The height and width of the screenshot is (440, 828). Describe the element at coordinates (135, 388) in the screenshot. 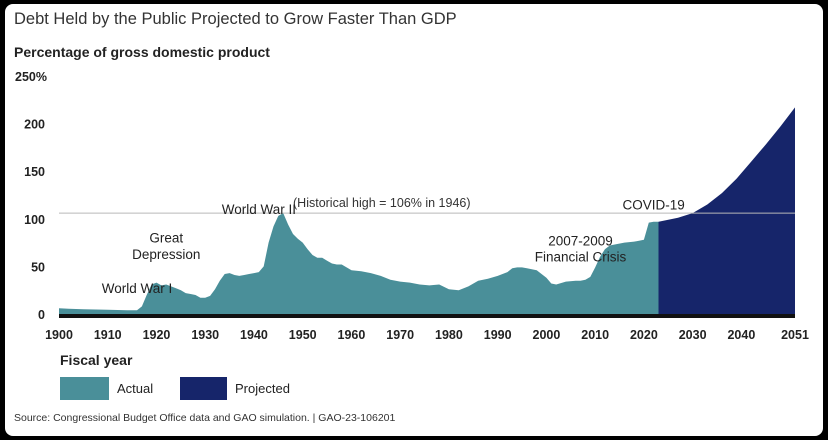

I see `legend-actual-label: Actual` at that location.